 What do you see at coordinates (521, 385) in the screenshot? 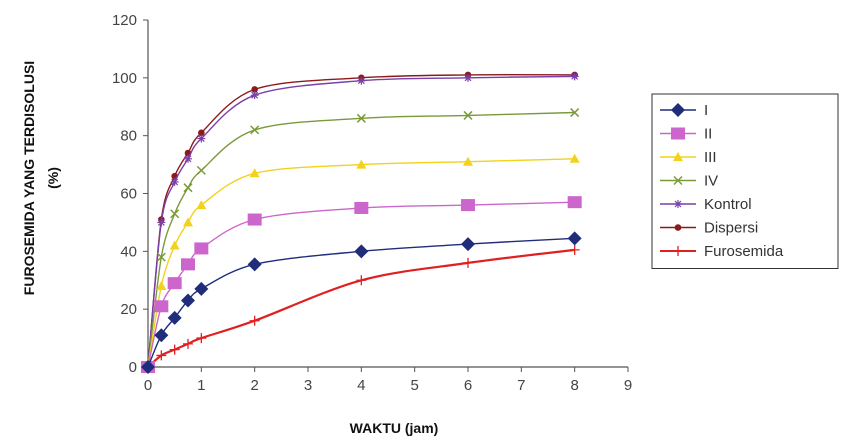
I see `x-tick-label: 7` at bounding box center [521, 385].